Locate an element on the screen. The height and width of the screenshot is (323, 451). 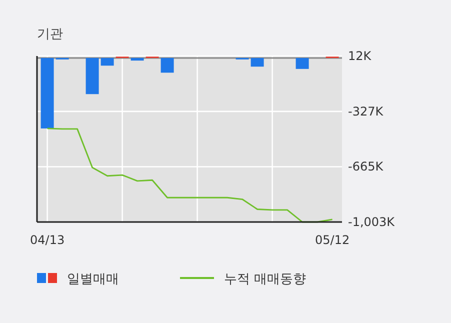
chart-title: 기관 is located at coordinates (50, 34).